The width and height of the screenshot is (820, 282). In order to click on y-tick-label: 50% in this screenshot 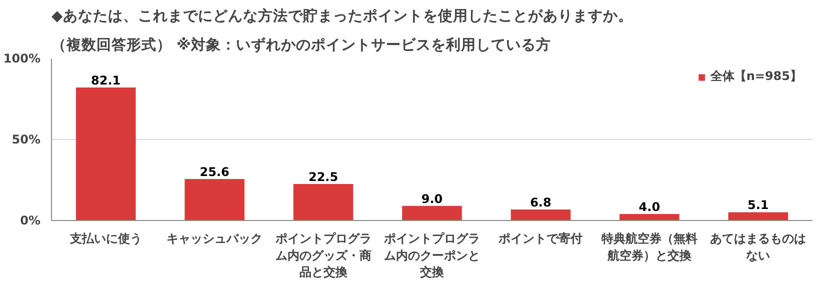, I will do `click(26, 139)`.